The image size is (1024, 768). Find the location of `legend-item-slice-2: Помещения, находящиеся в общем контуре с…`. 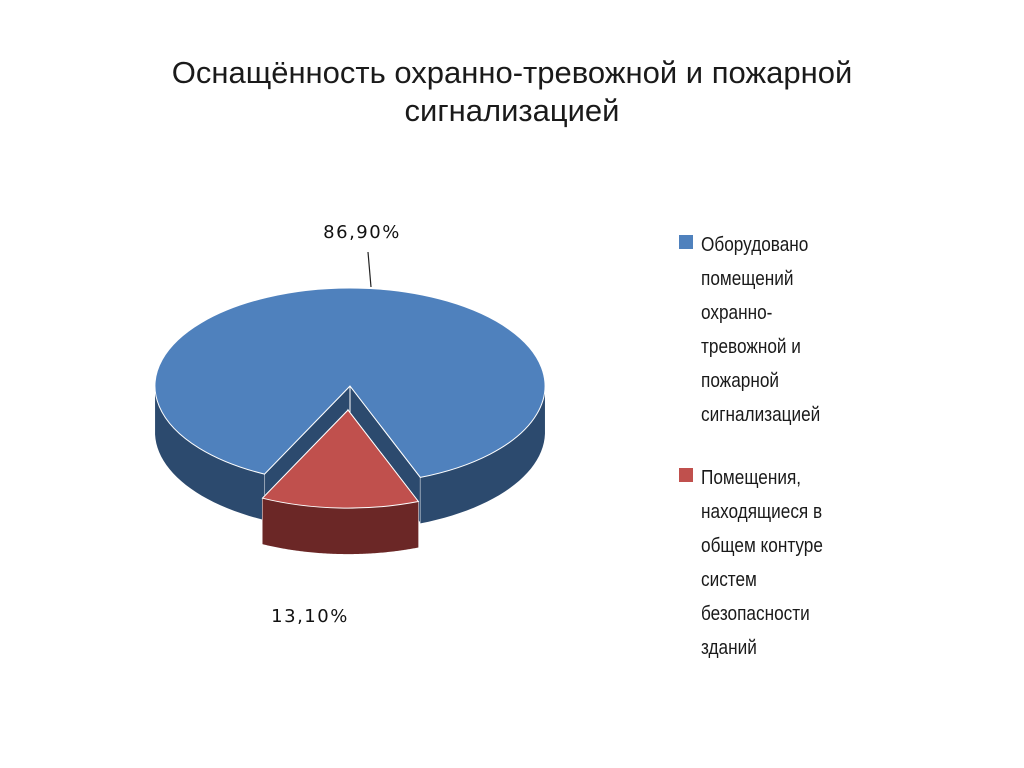

legend-item-slice-2: Помещения, находящиеся в общем контуре с… is located at coordinates (779, 563).